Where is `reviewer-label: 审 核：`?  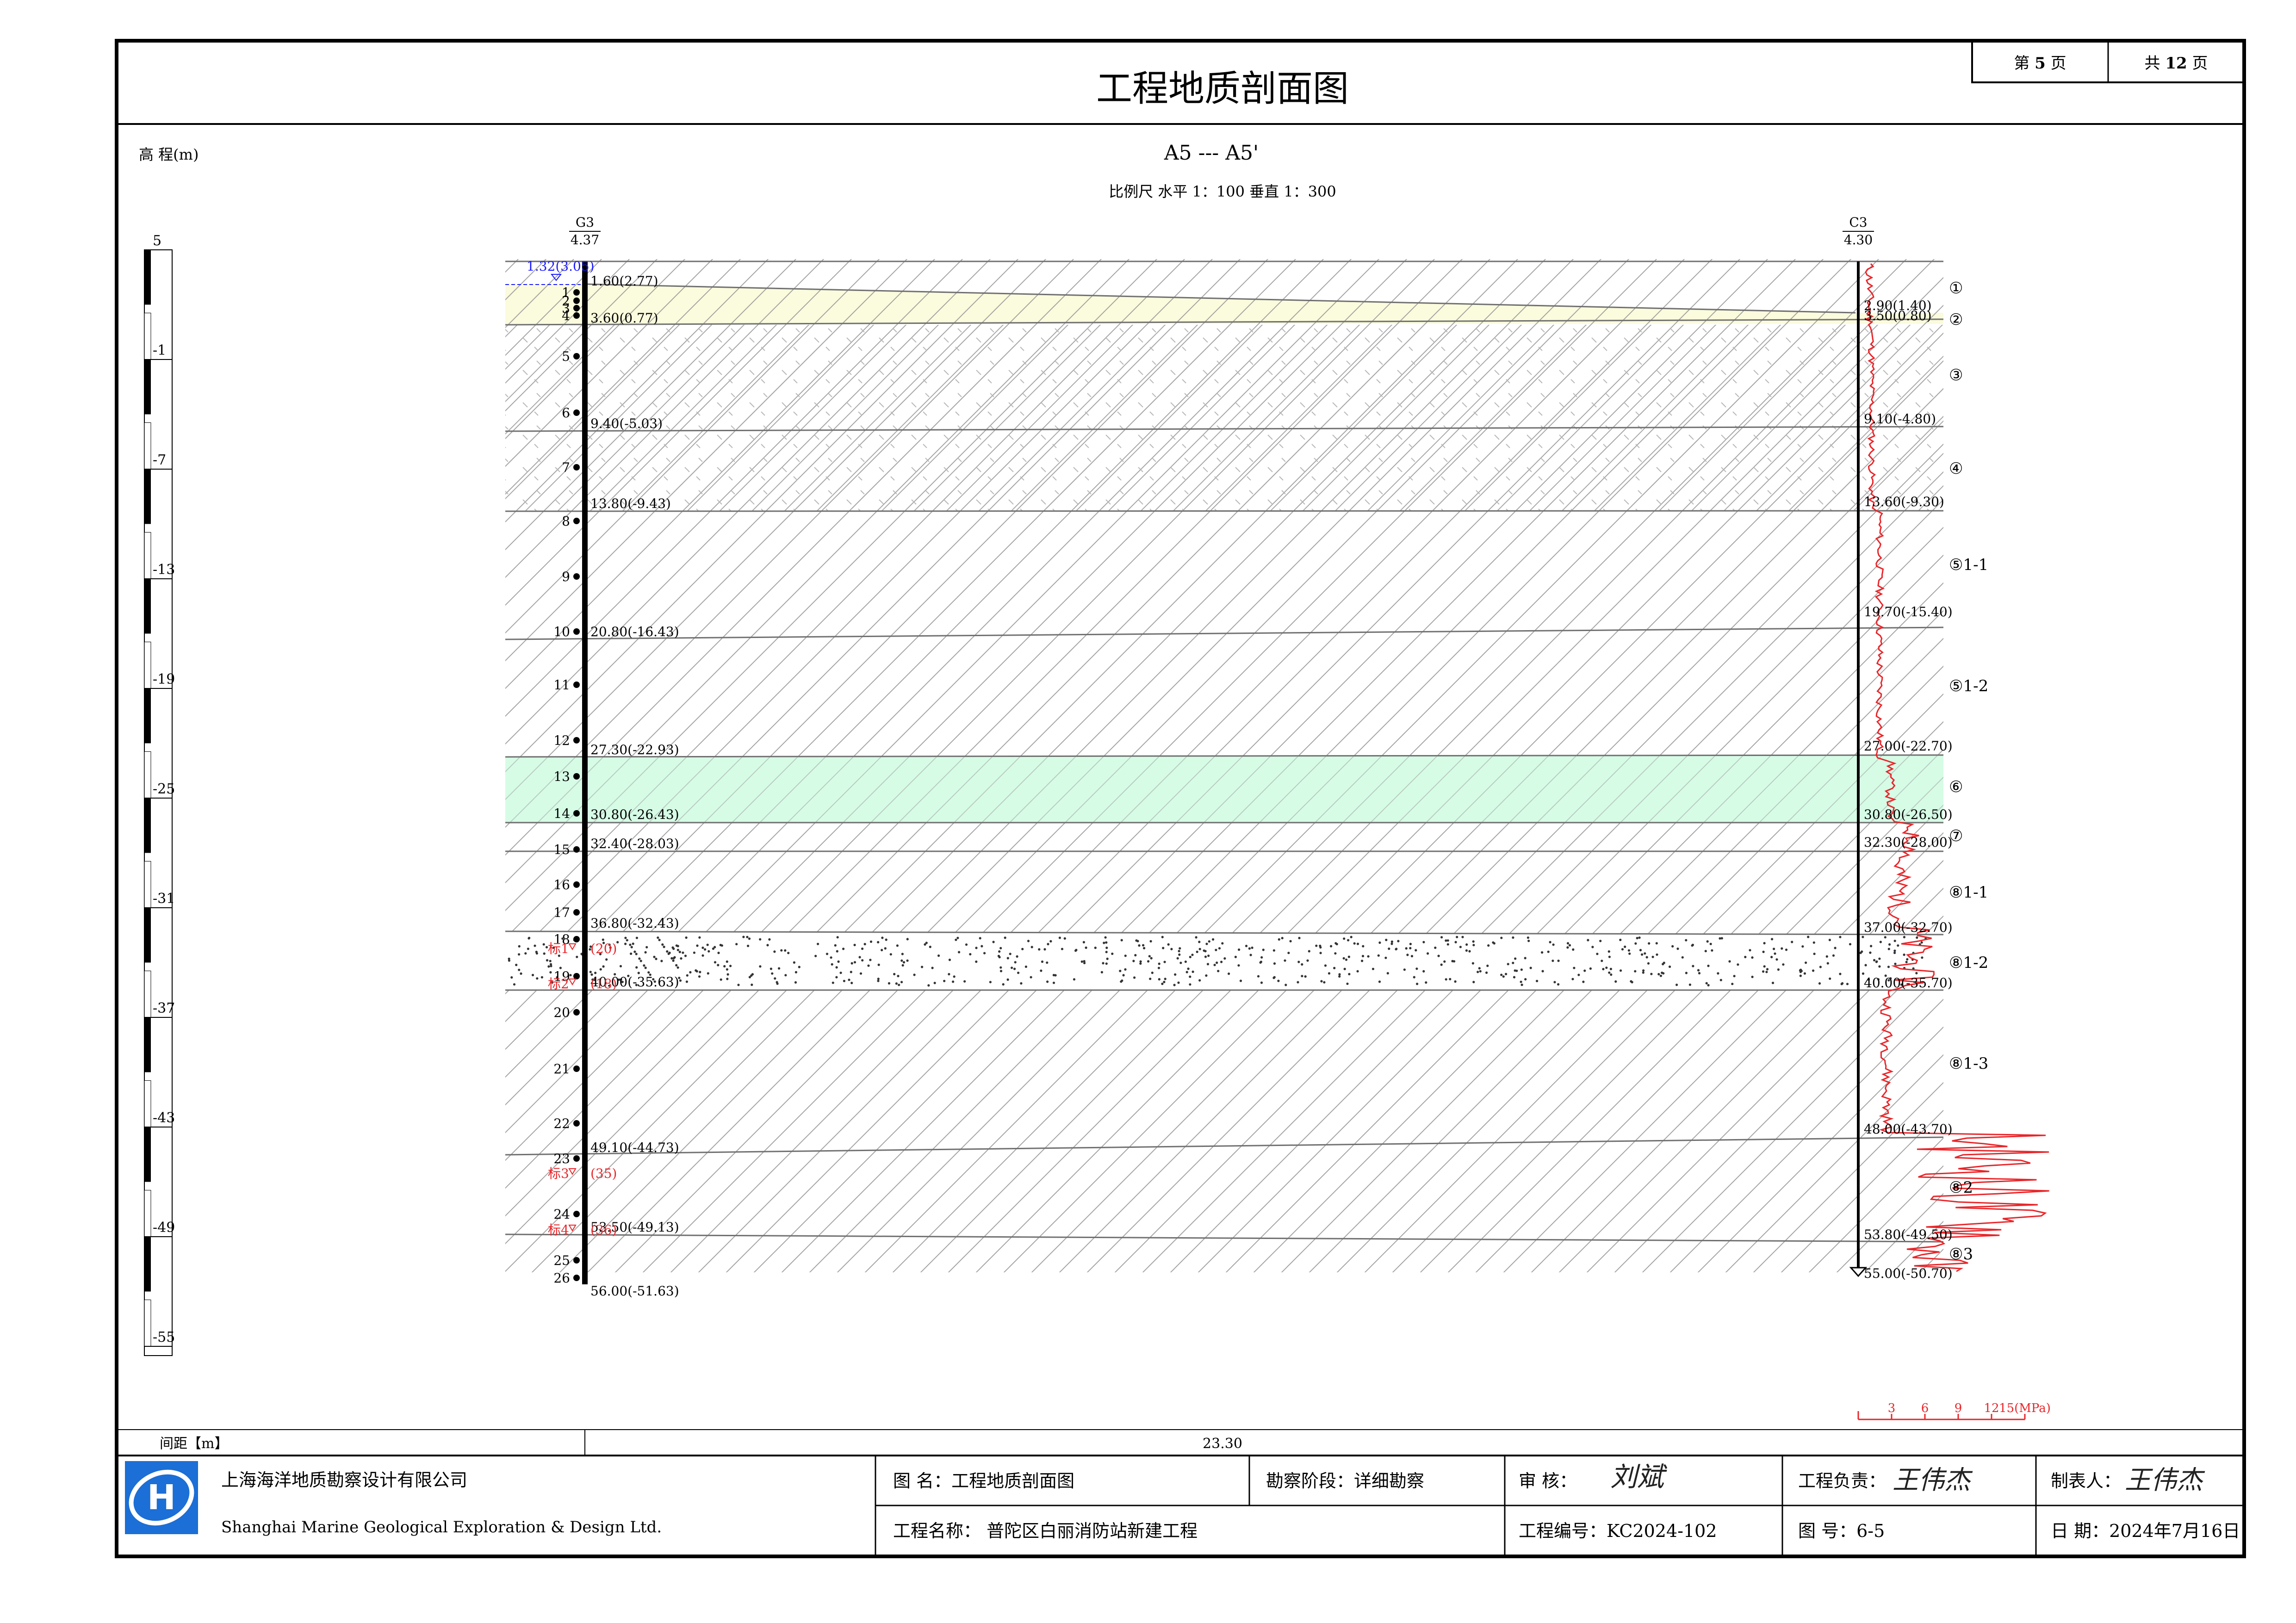
reviewer-label: 审 核： is located at coordinates (1548, 1481).